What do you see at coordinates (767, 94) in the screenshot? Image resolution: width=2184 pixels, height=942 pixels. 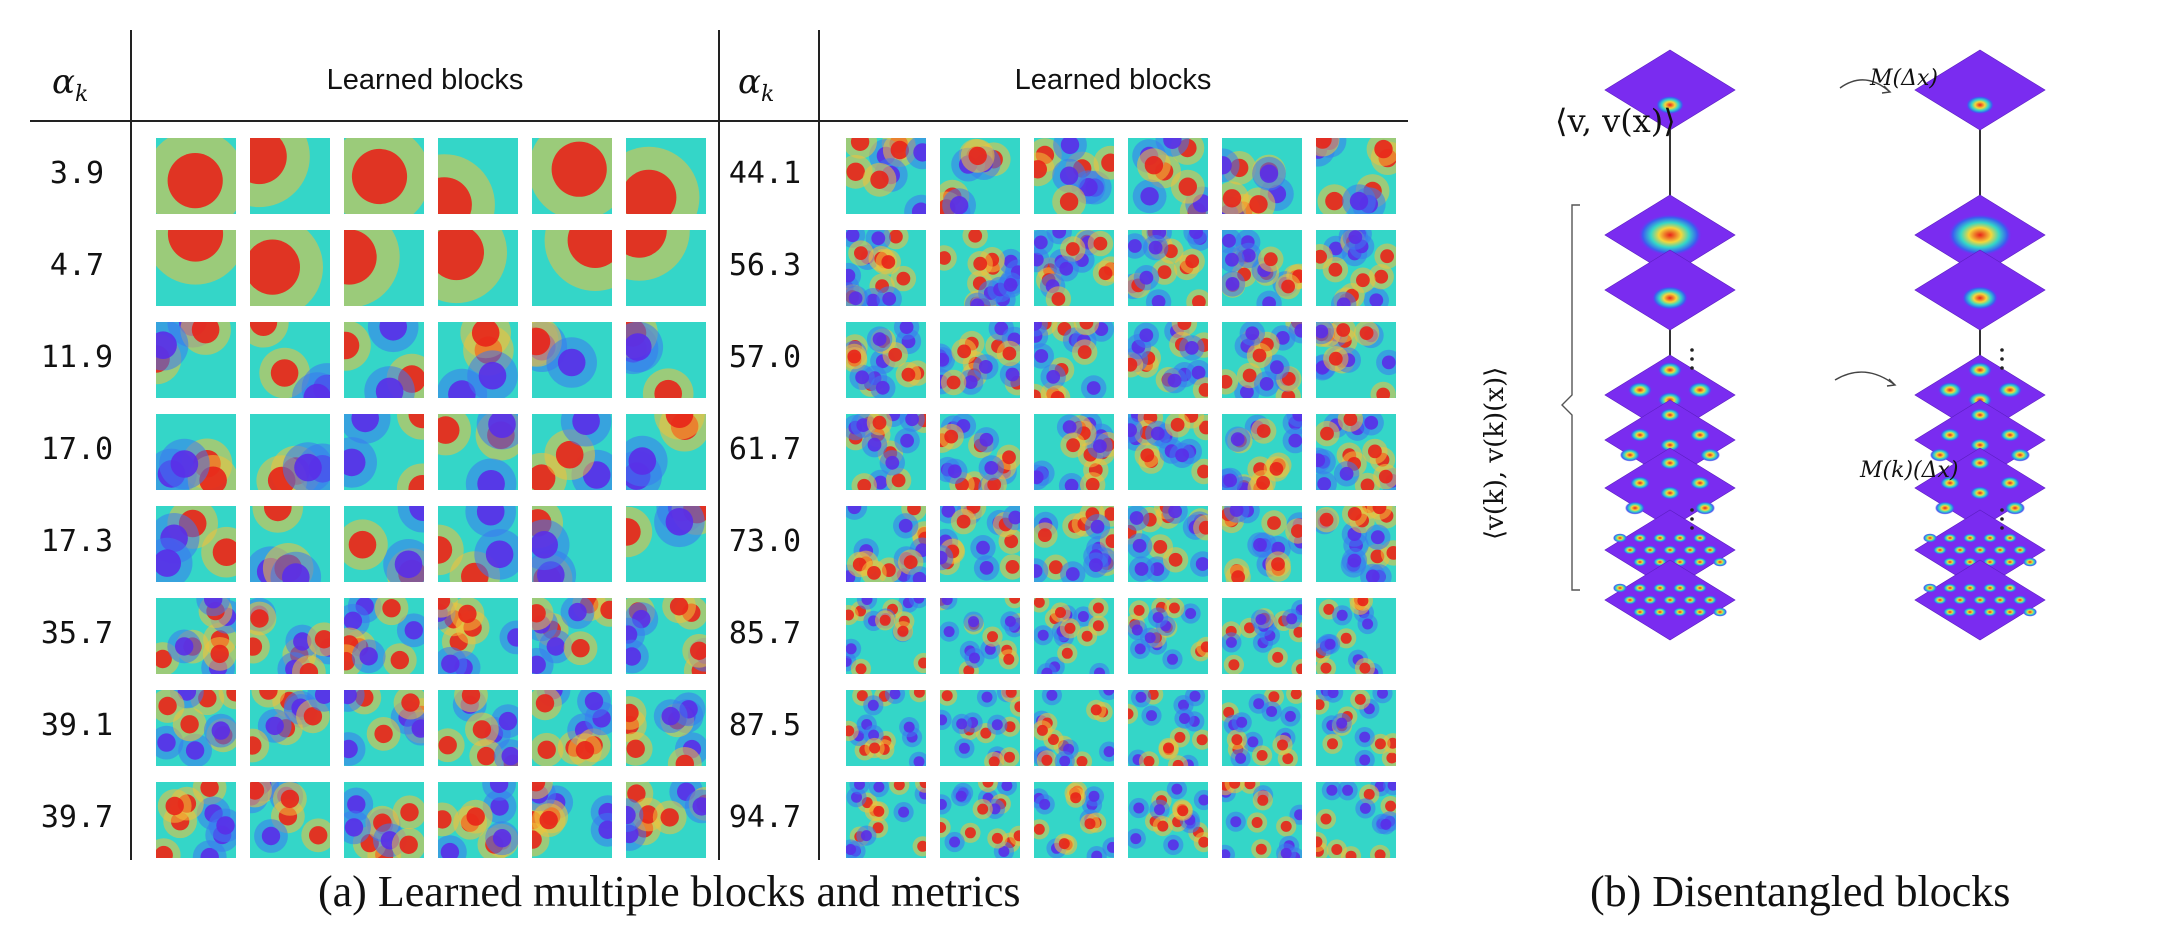 I see `alpha-subscript: k` at bounding box center [767, 94].